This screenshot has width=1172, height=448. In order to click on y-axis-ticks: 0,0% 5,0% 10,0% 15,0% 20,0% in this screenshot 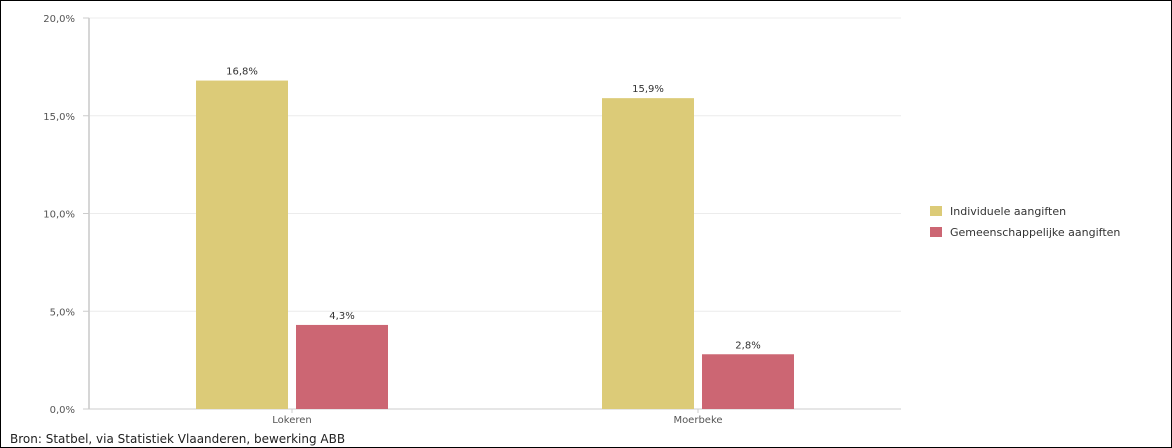, I will do `click(66, 215)`.